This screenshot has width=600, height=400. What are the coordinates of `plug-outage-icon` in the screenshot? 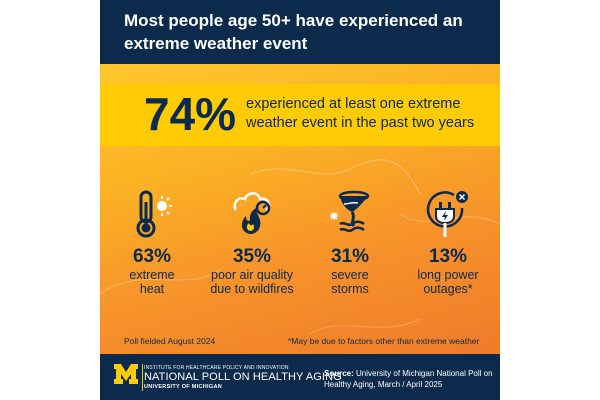 It's located at (447, 214).